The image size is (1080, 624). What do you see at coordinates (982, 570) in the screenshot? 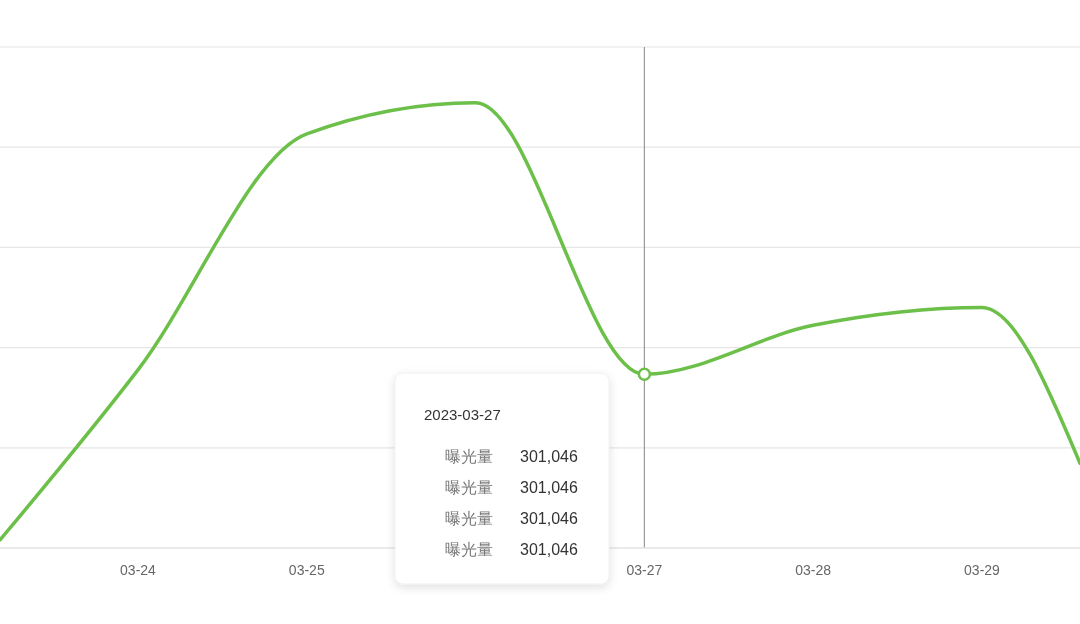
I see `x-tick-label: 03-29` at bounding box center [982, 570].